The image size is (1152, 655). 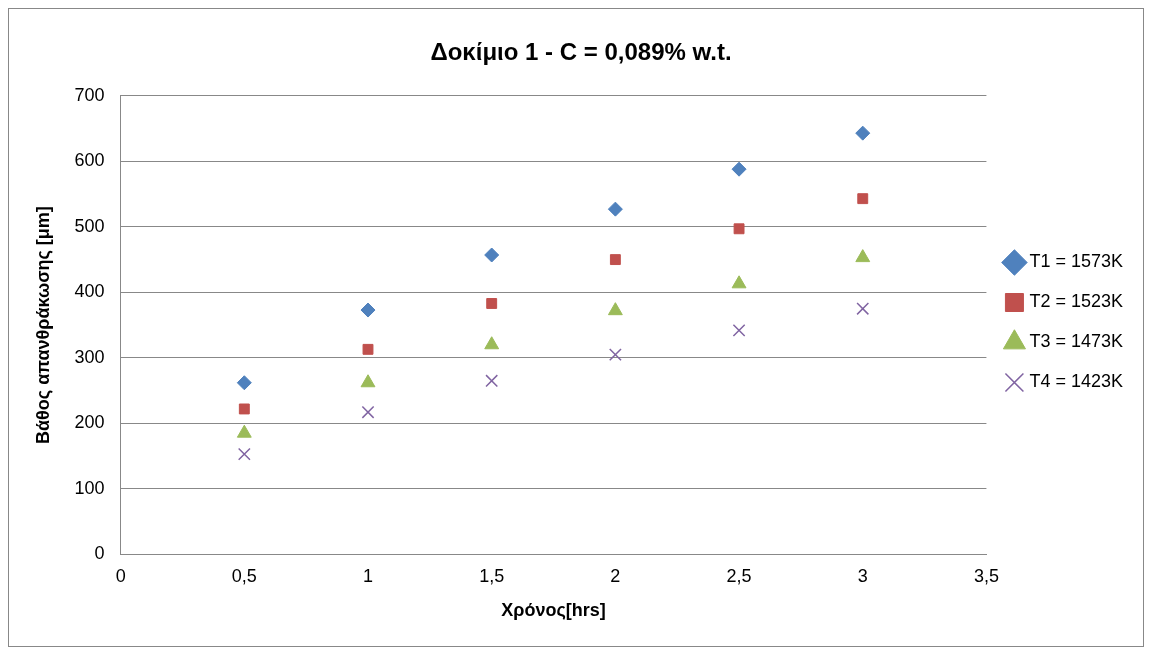 What do you see at coordinates (89, 487) in the screenshot?
I see `y-tick-label: 100` at bounding box center [89, 487].